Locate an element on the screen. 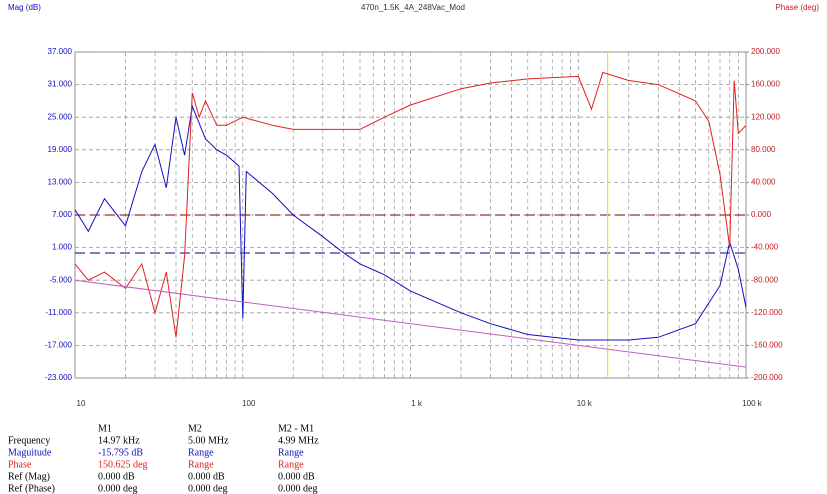 Image resolution: width=827 pixels, height=494 pixels. table-cell: 5.00 MHz is located at coordinates (208, 440).